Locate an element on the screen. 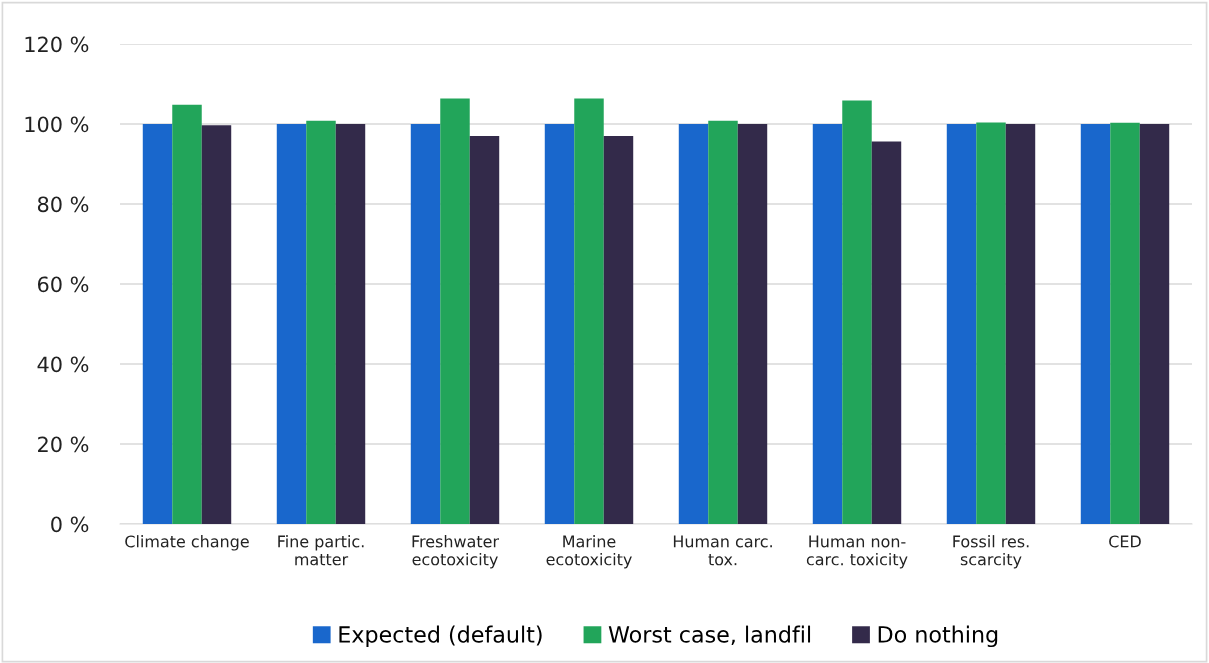  legend-label: Worst case, landfil is located at coordinates (709, 635).